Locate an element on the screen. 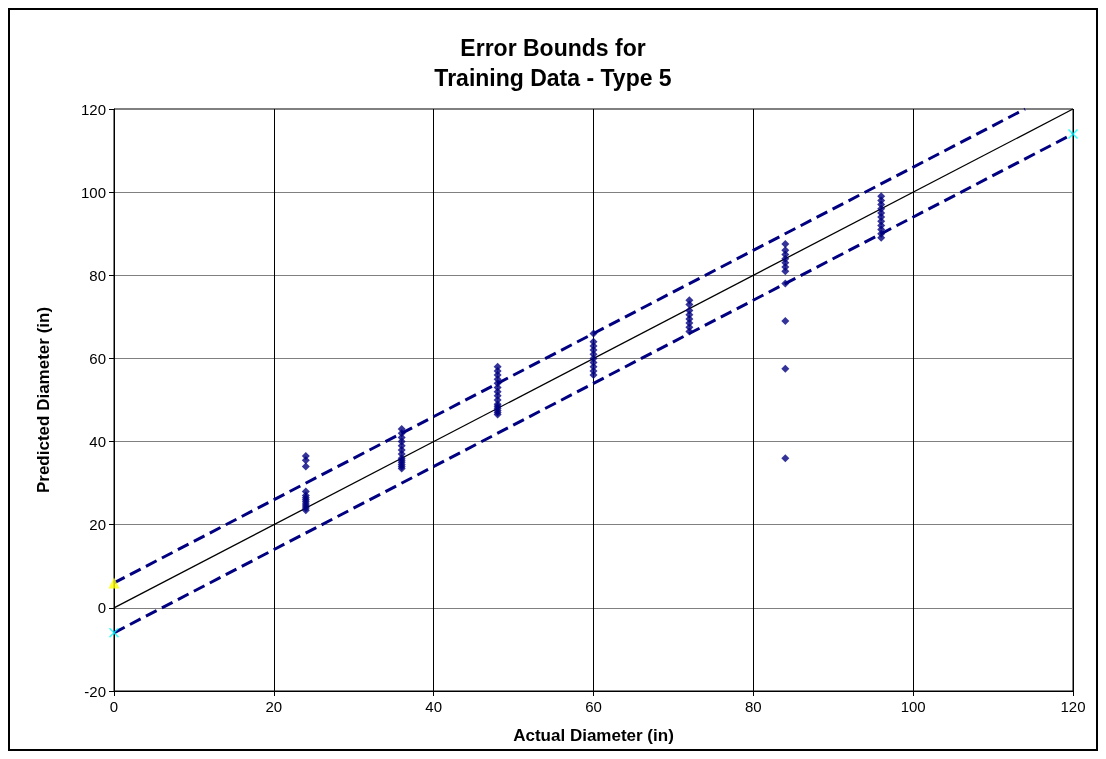  x-tick-label: 100 is located at coordinates (913, 706).